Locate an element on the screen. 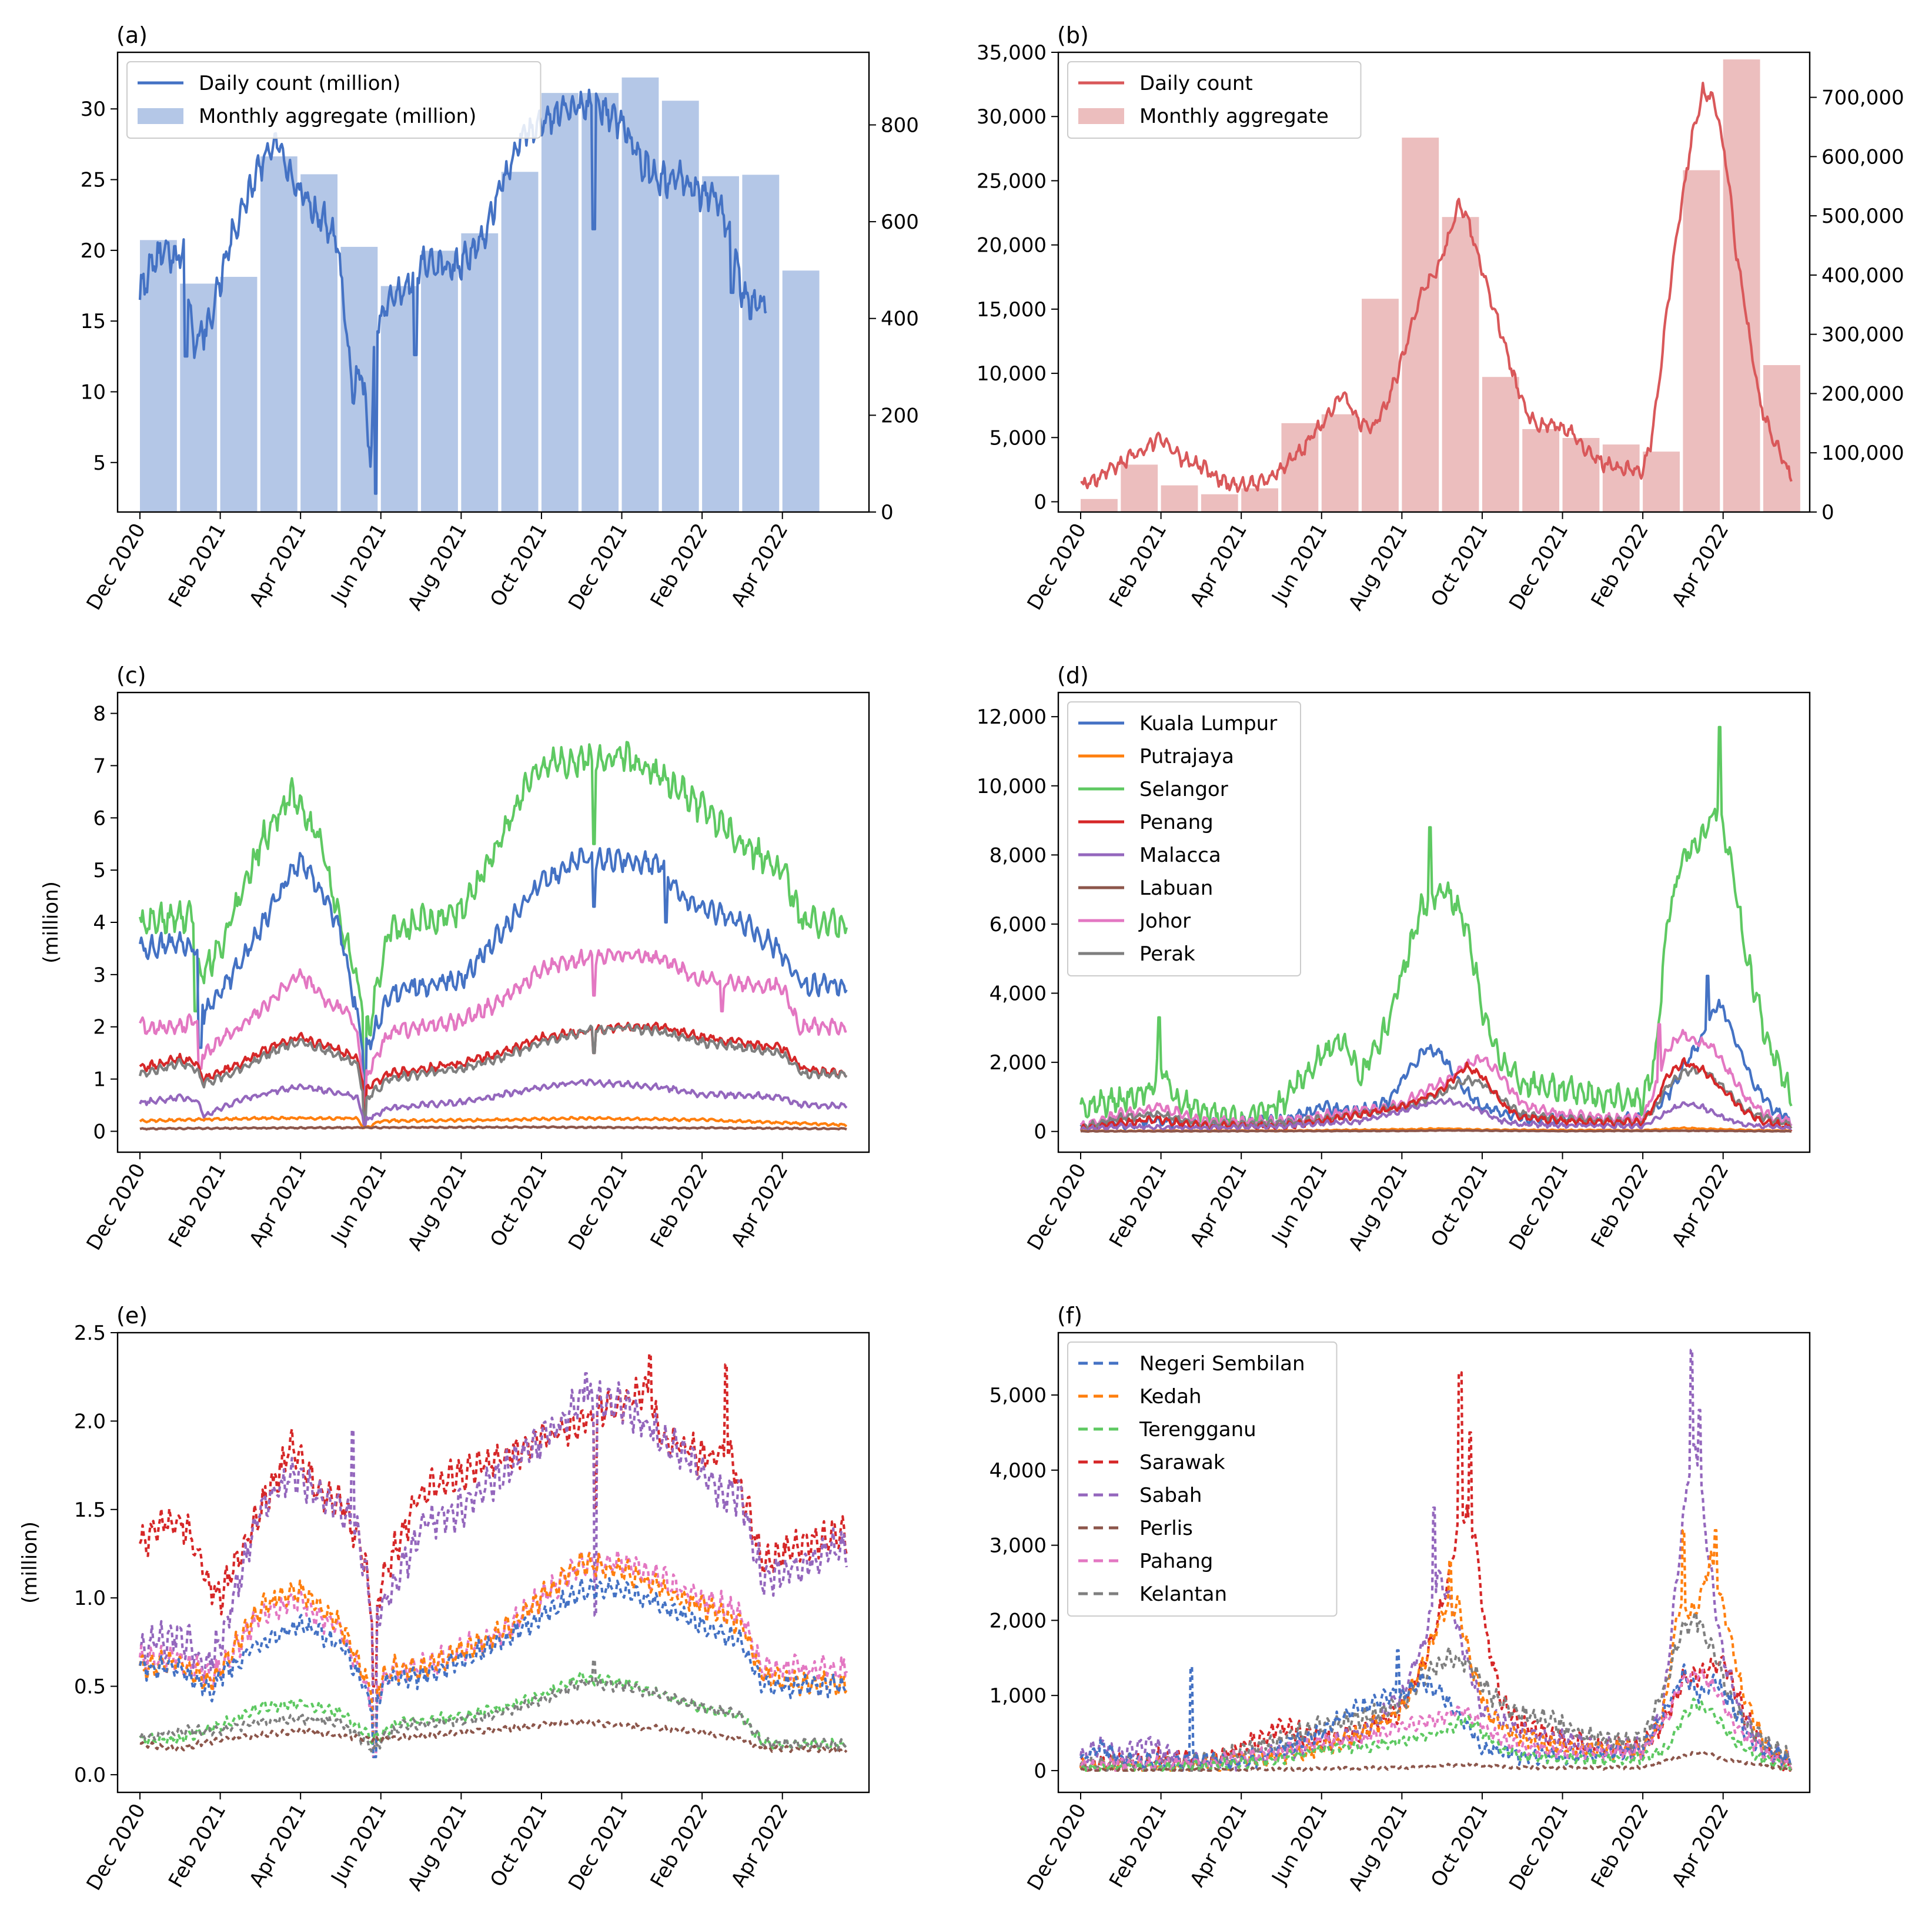 The image size is (1932, 1927). y-tick-label: 2.5 is located at coordinates (90, 1333).